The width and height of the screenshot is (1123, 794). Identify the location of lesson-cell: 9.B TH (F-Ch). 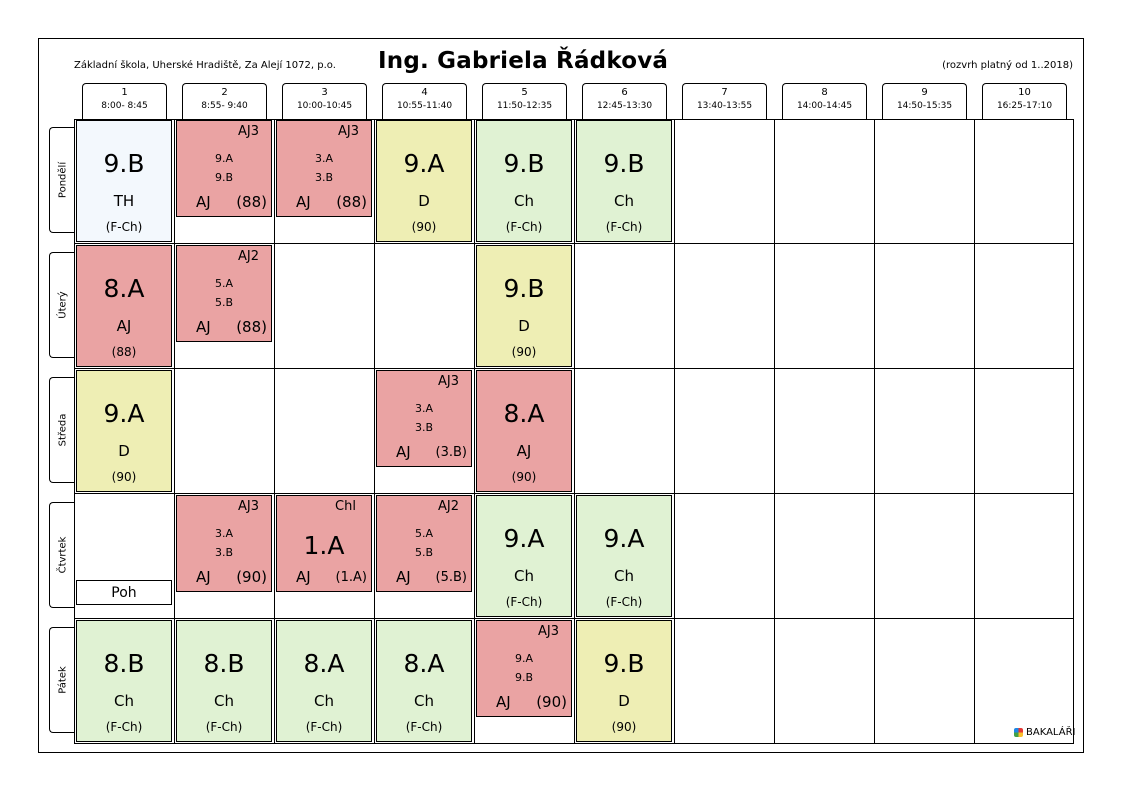
(124, 181).